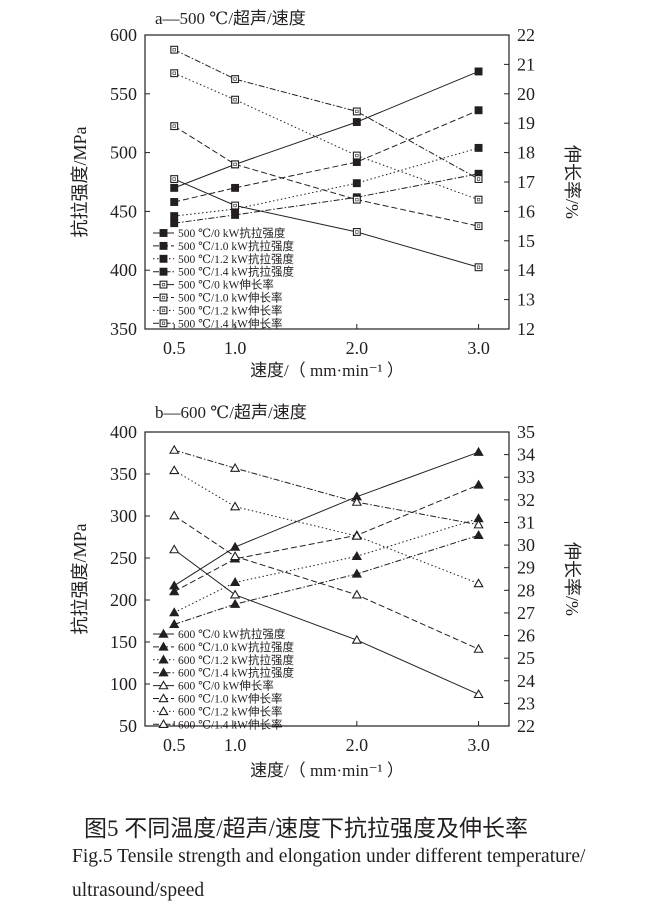  Describe the element at coordinates (526, 500) in the screenshot. I see `y2-tick-label: 32` at that location.